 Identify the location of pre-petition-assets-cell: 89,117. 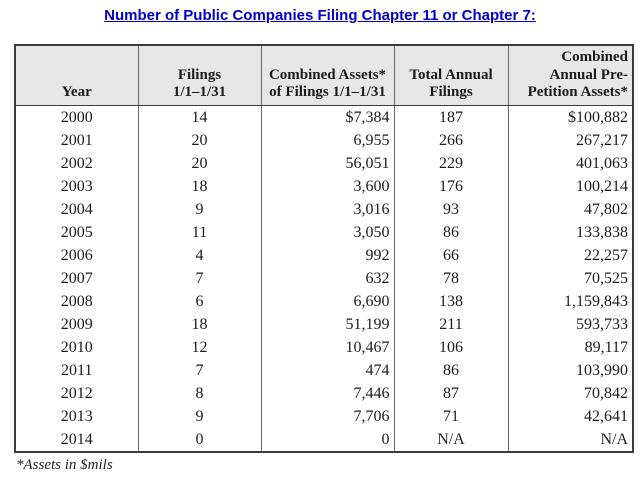
(570, 347).